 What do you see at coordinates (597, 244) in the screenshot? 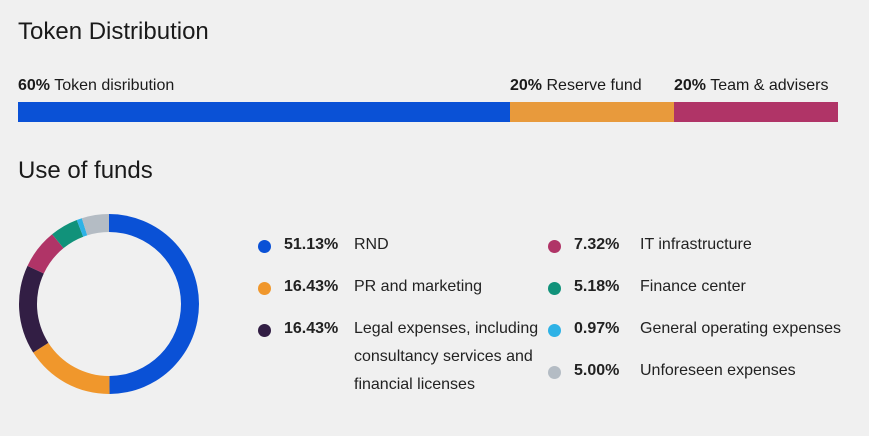
I see `legend-percent: 7.32%` at bounding box center [597, 244].